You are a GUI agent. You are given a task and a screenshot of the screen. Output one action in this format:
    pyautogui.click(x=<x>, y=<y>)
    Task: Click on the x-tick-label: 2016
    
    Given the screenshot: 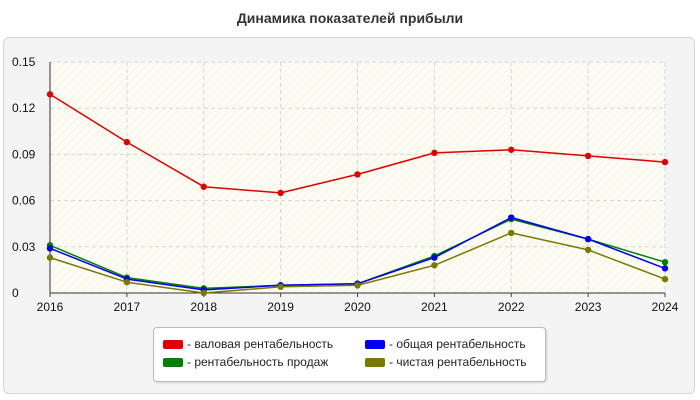 What is the action you would take?
    pyautogui.click(x=50, y=307)
    